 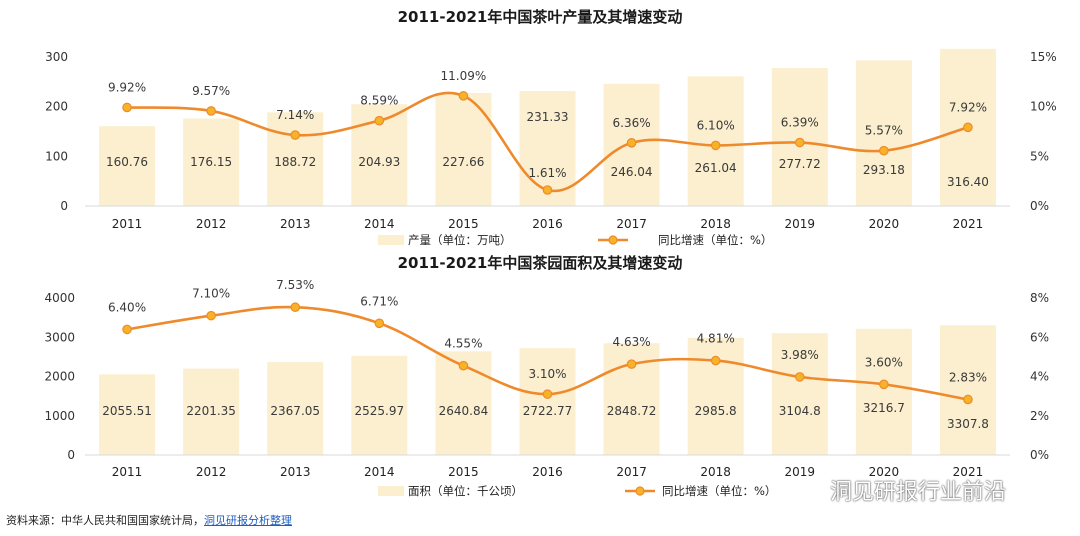 I want to click on bar-value-label: 188.72, so click(x=295, y=162).